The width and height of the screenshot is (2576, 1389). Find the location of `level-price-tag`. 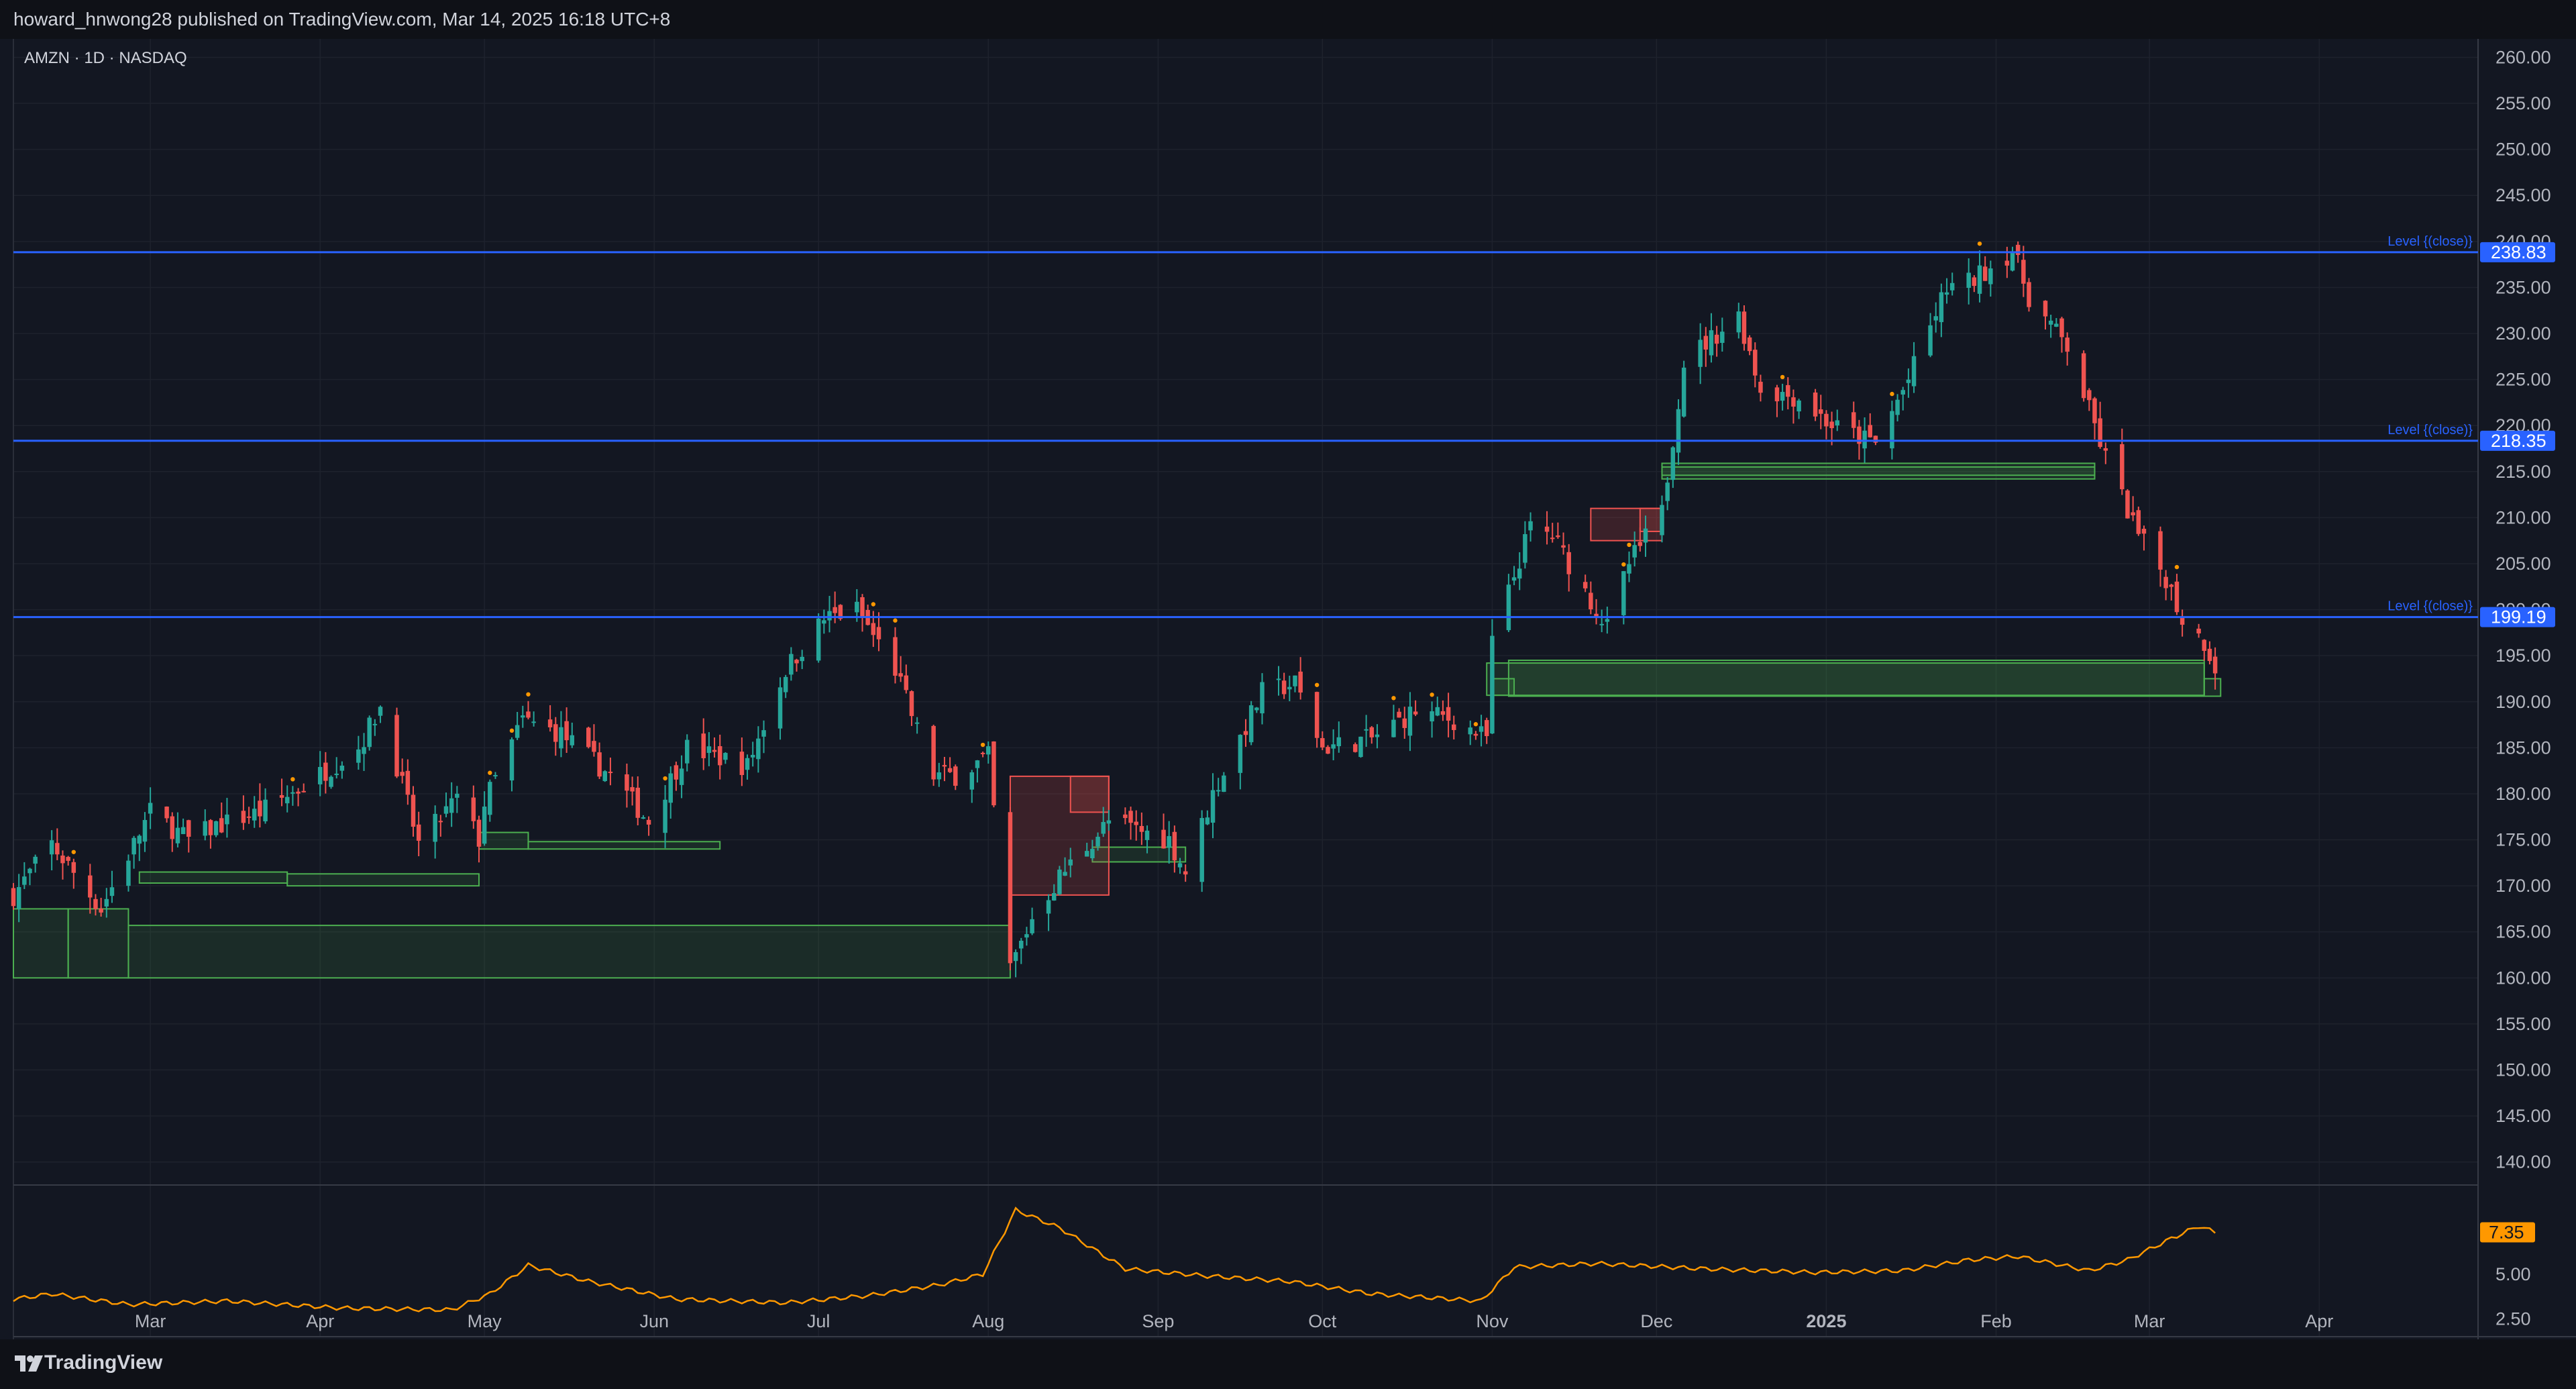

level-price-tag is located at coordinates (2517, 617).